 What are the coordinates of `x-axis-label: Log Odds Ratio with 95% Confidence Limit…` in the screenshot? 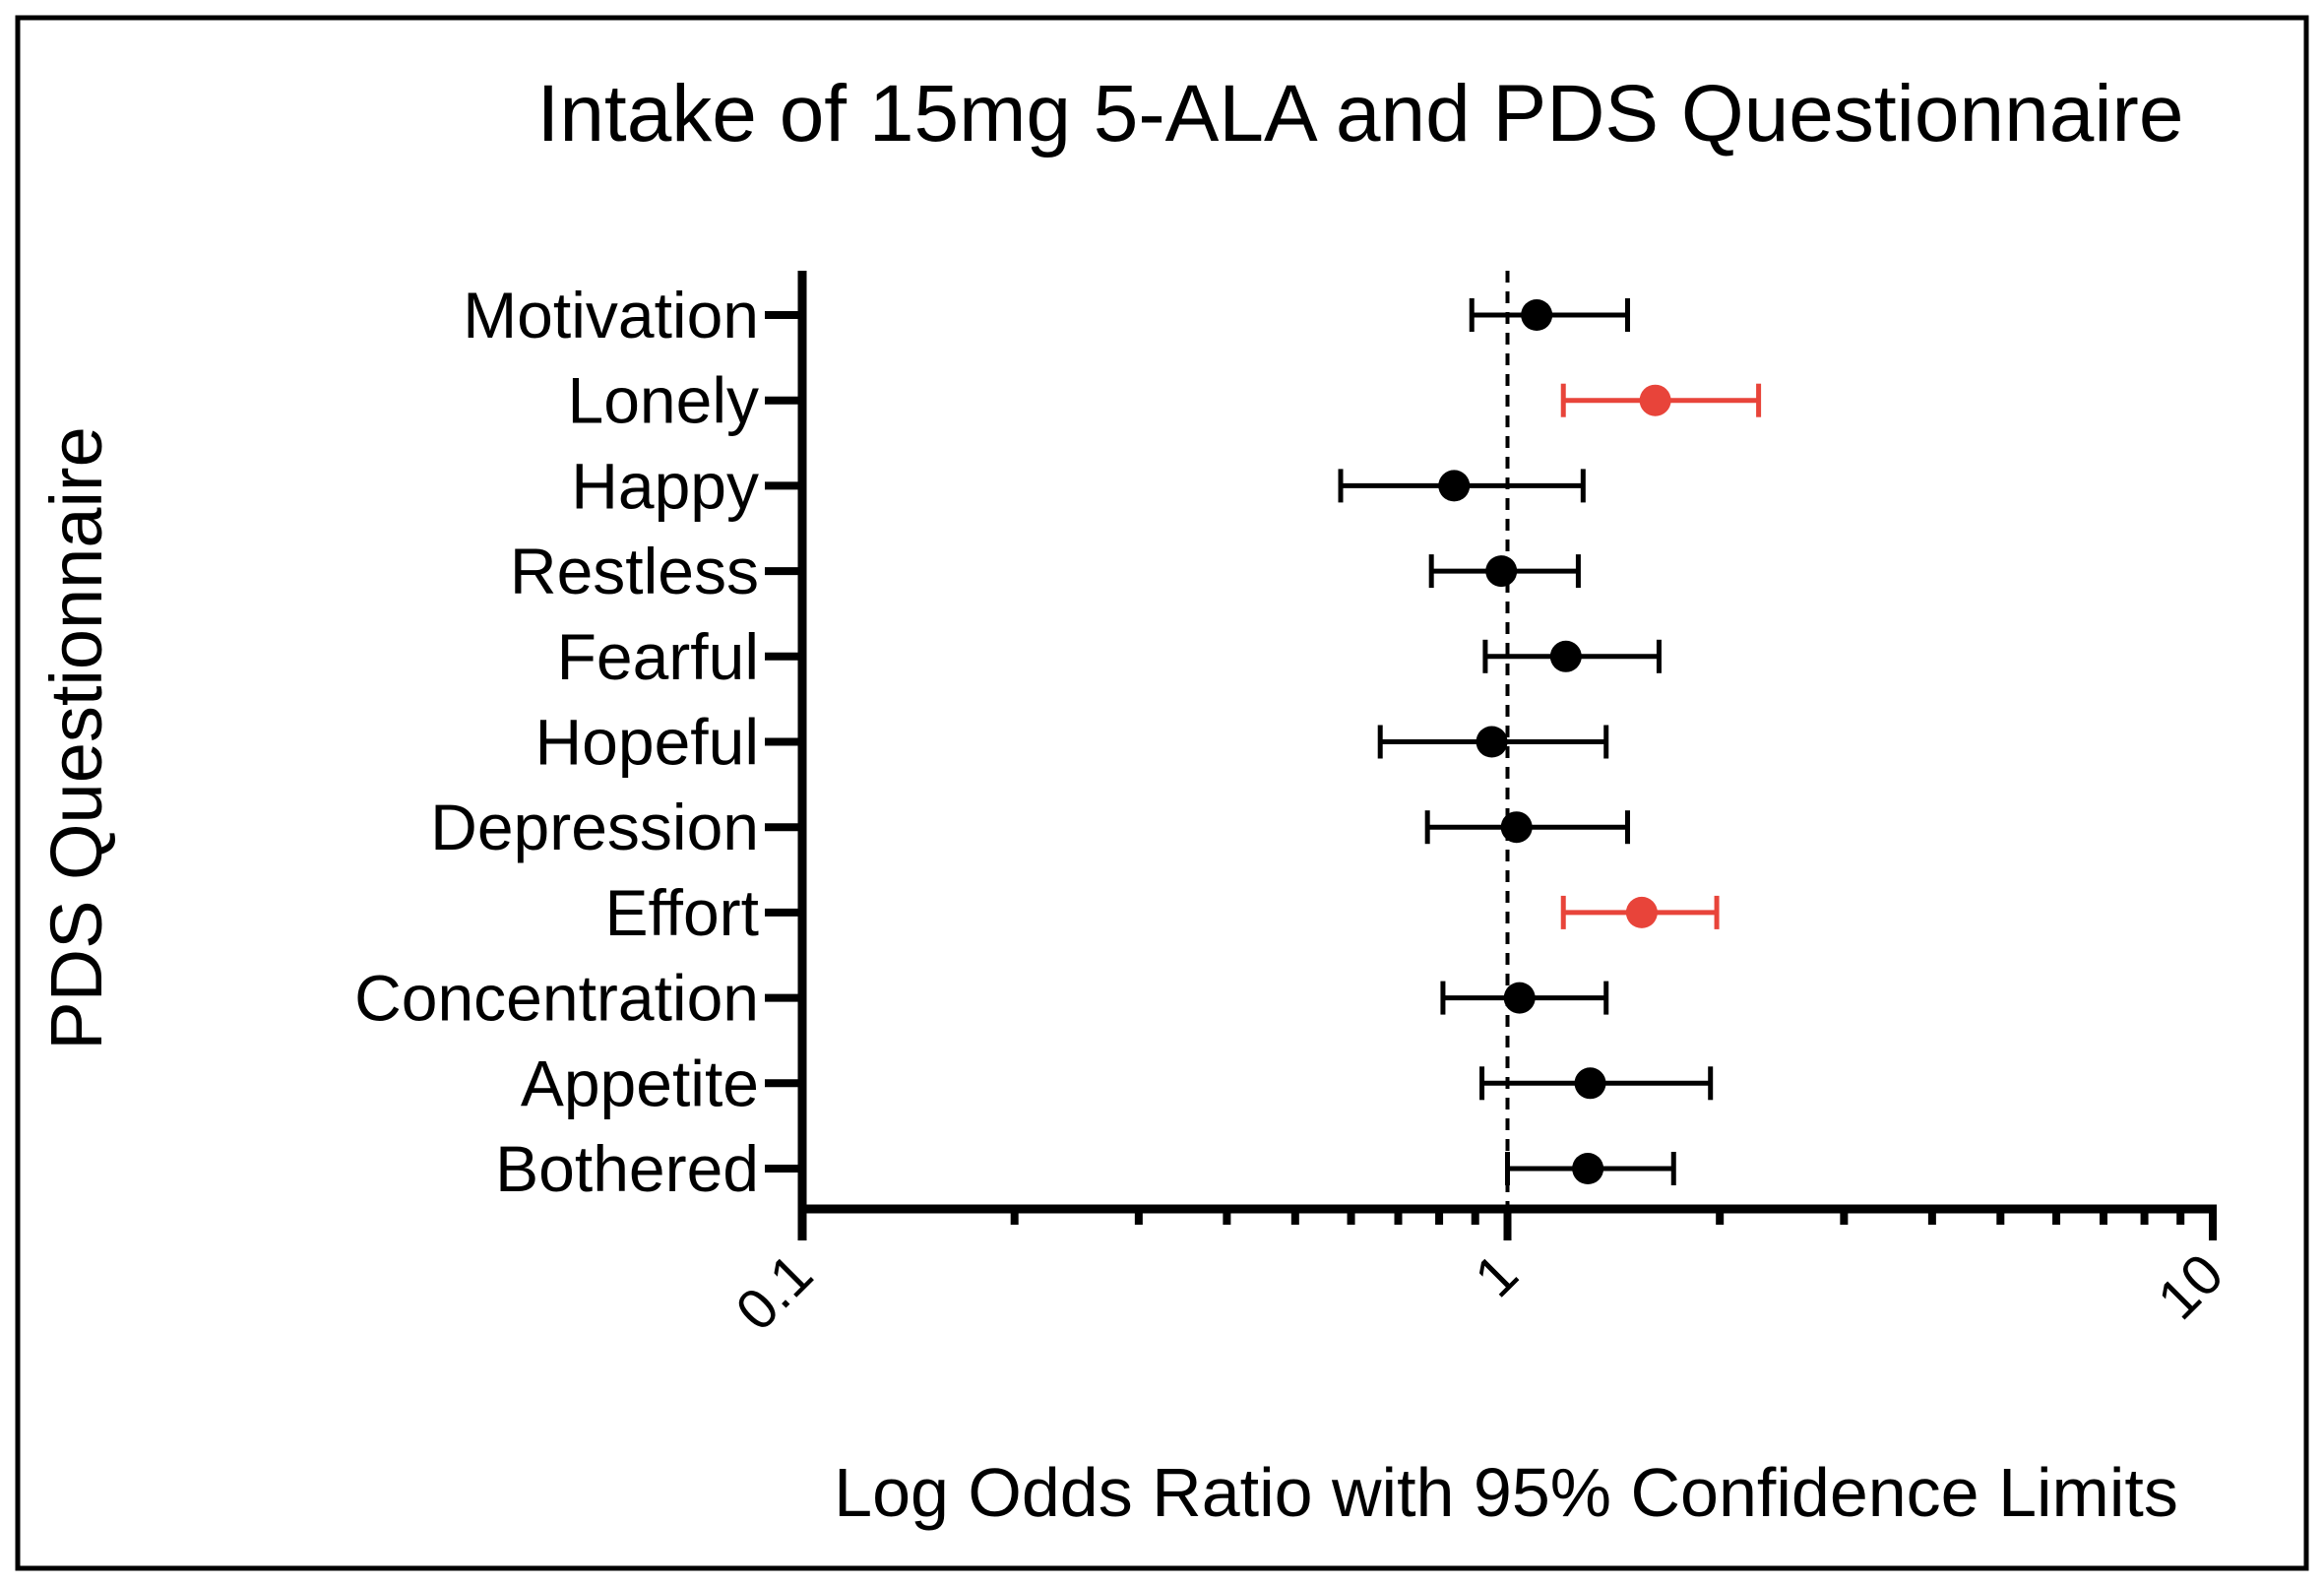 It's located at (1506, 1492).